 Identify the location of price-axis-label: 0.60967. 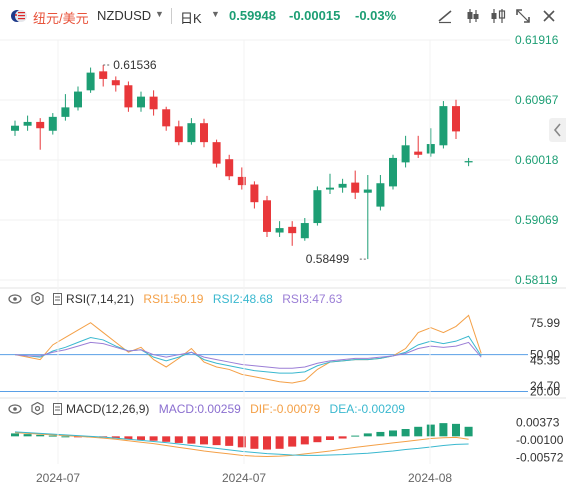
(537, 100).